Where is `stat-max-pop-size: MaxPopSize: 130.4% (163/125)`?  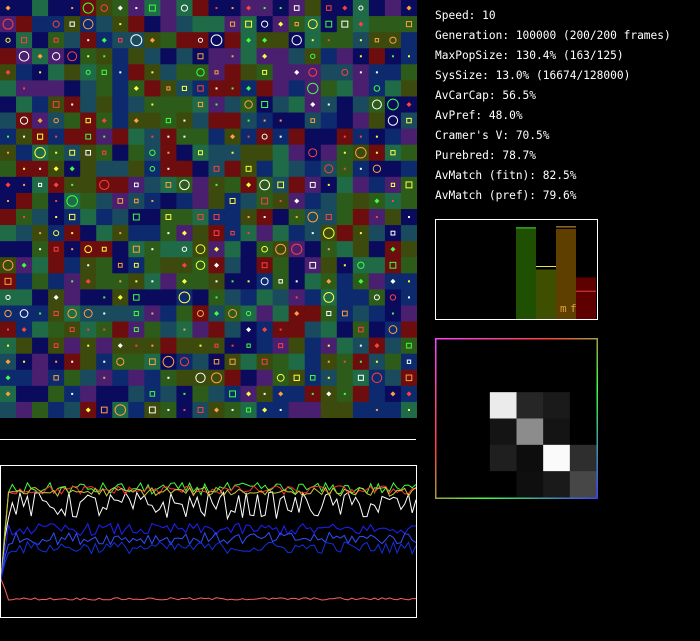
stat-max-pop-size: MaxPopSize: 130.4% (163/125) is located at coordinates (529, 55).